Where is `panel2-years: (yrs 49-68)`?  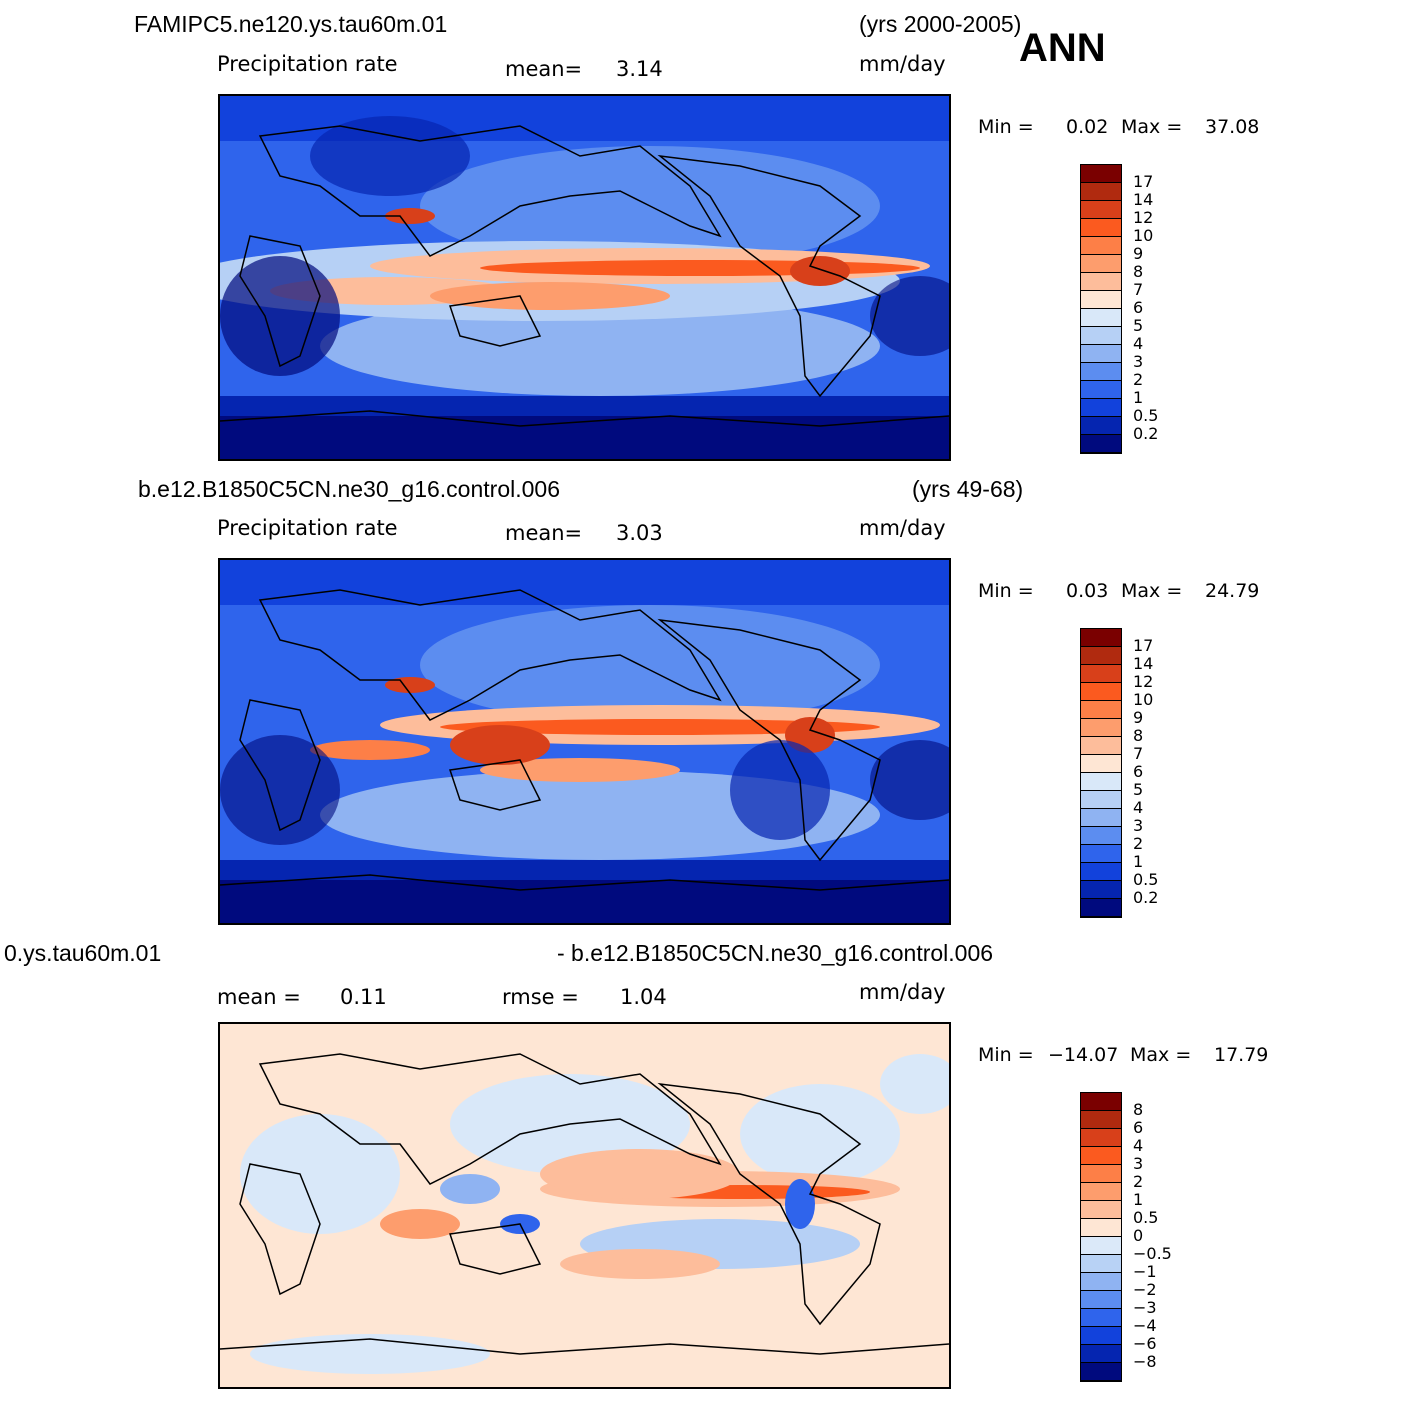 panel2-years: (yrs 49-68) is located at coordinates (968, 489).